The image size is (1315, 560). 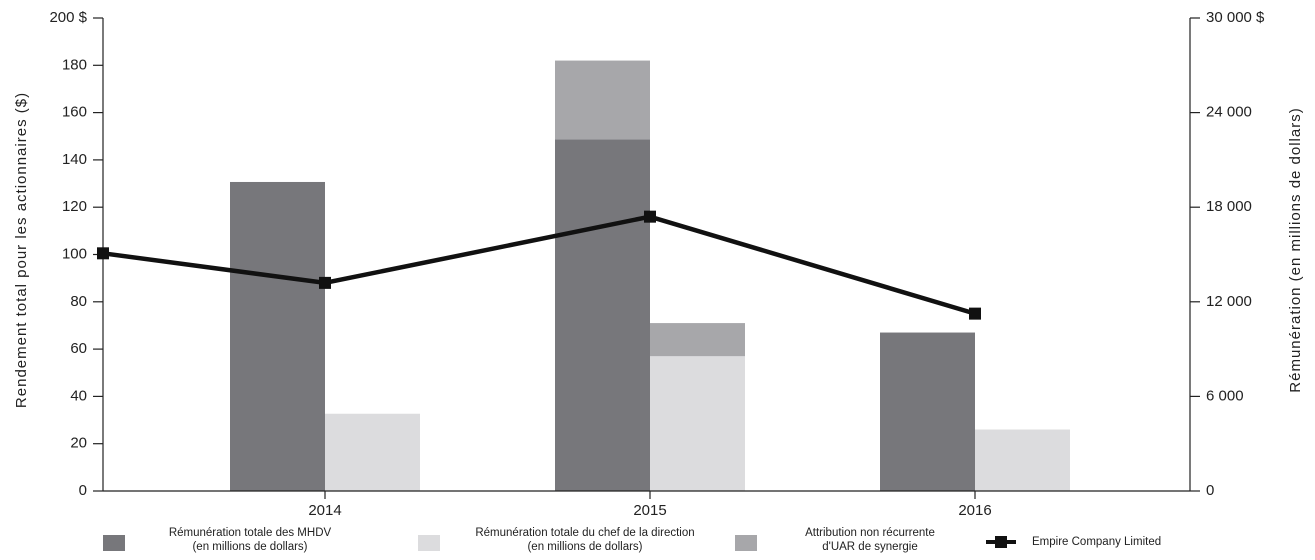 I want to click on legend-label: Empire Company Limited, so click(x=1097, y=542).